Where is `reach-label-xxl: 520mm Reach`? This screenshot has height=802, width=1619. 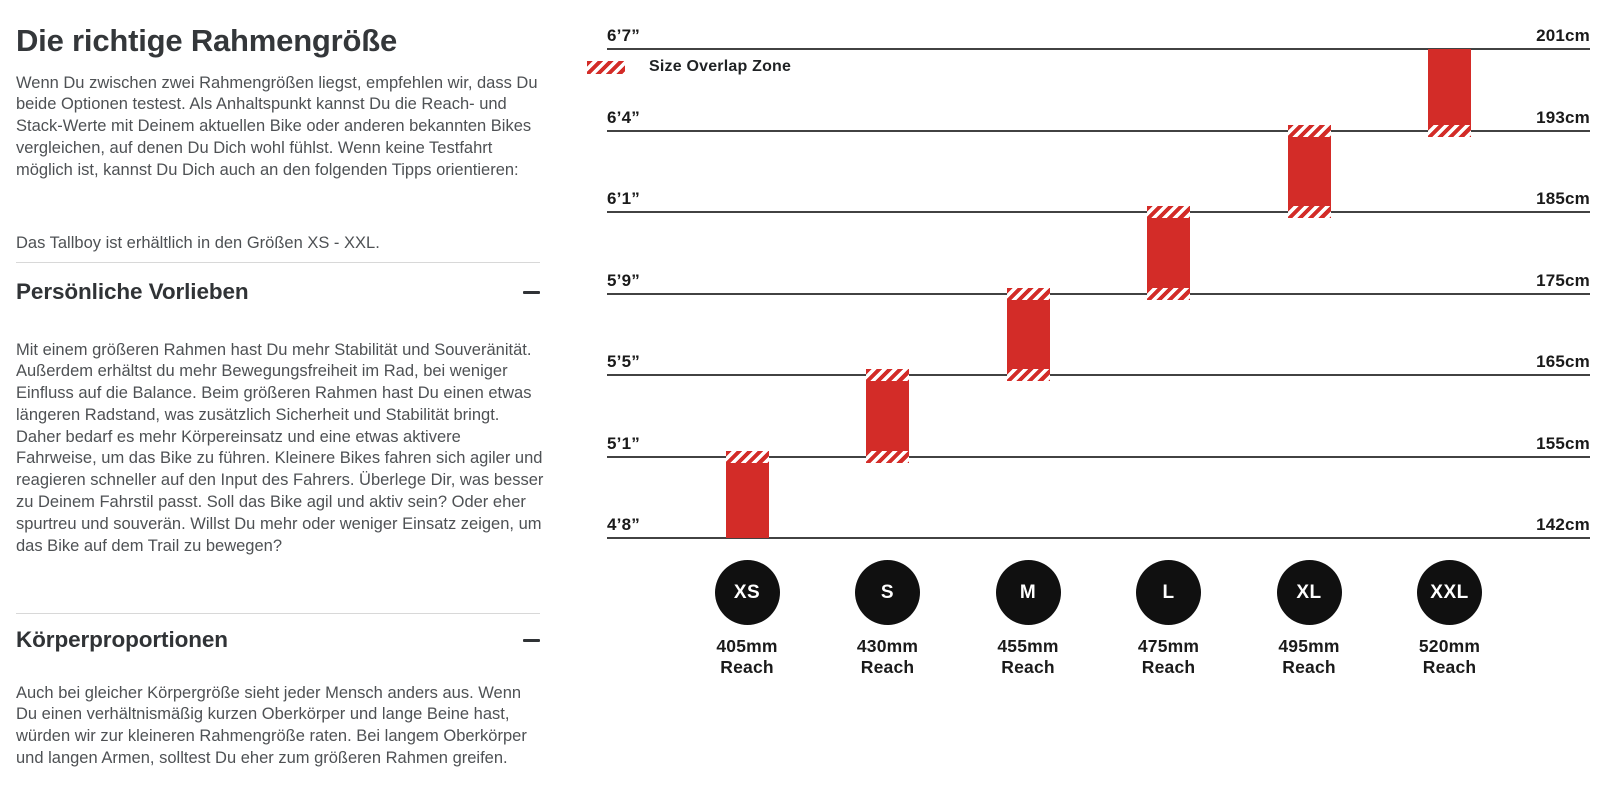 reach-label-xxl: 520mm Reach is located at coordinates (1450, 657).